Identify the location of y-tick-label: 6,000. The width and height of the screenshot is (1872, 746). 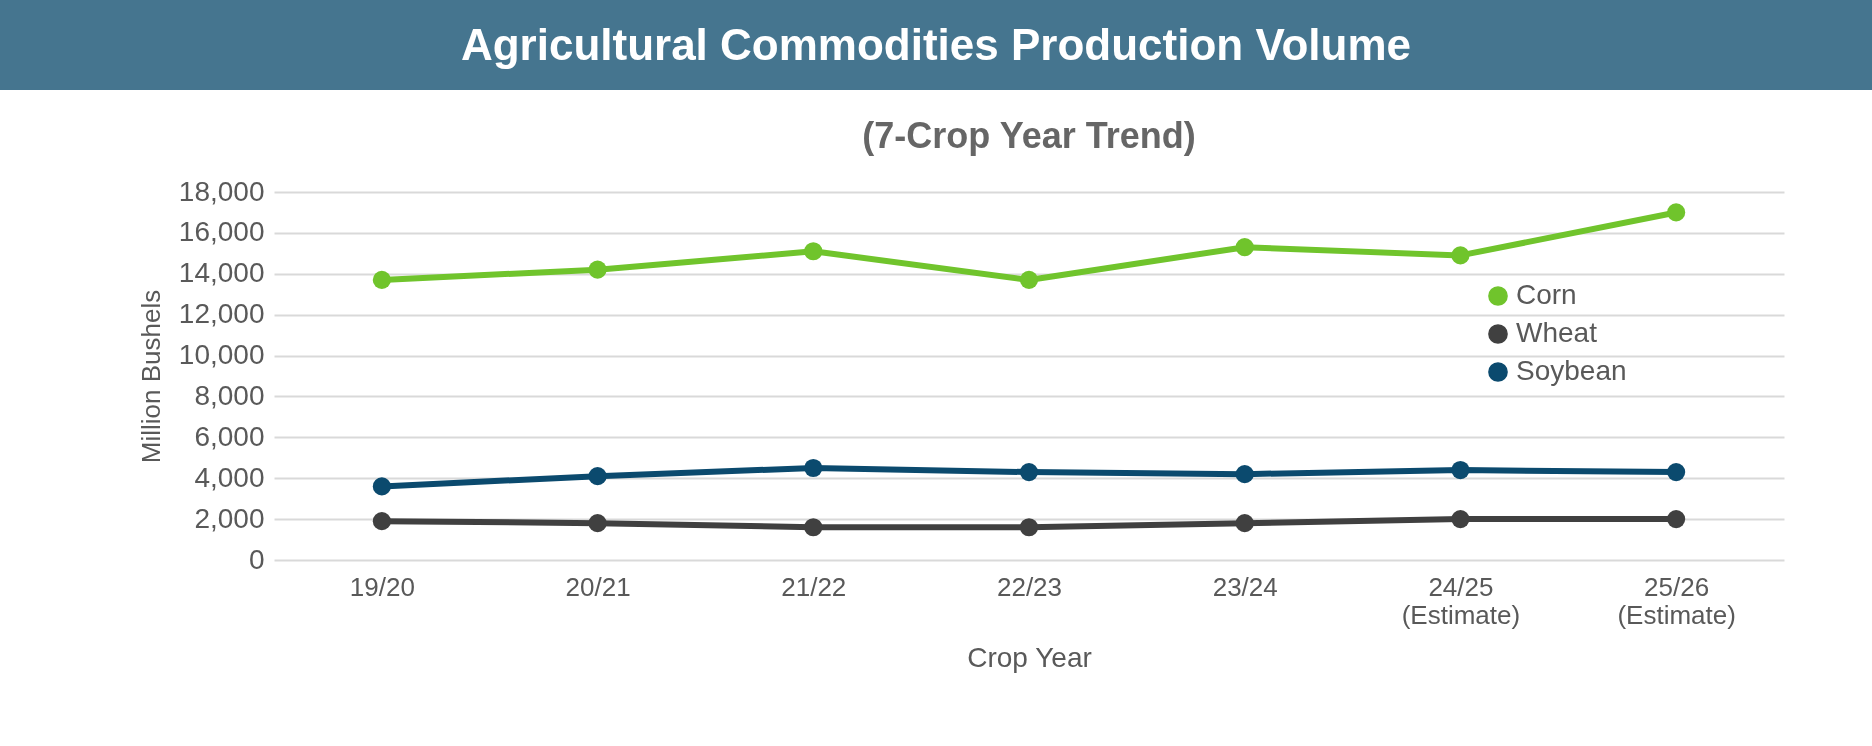
(229, 436).